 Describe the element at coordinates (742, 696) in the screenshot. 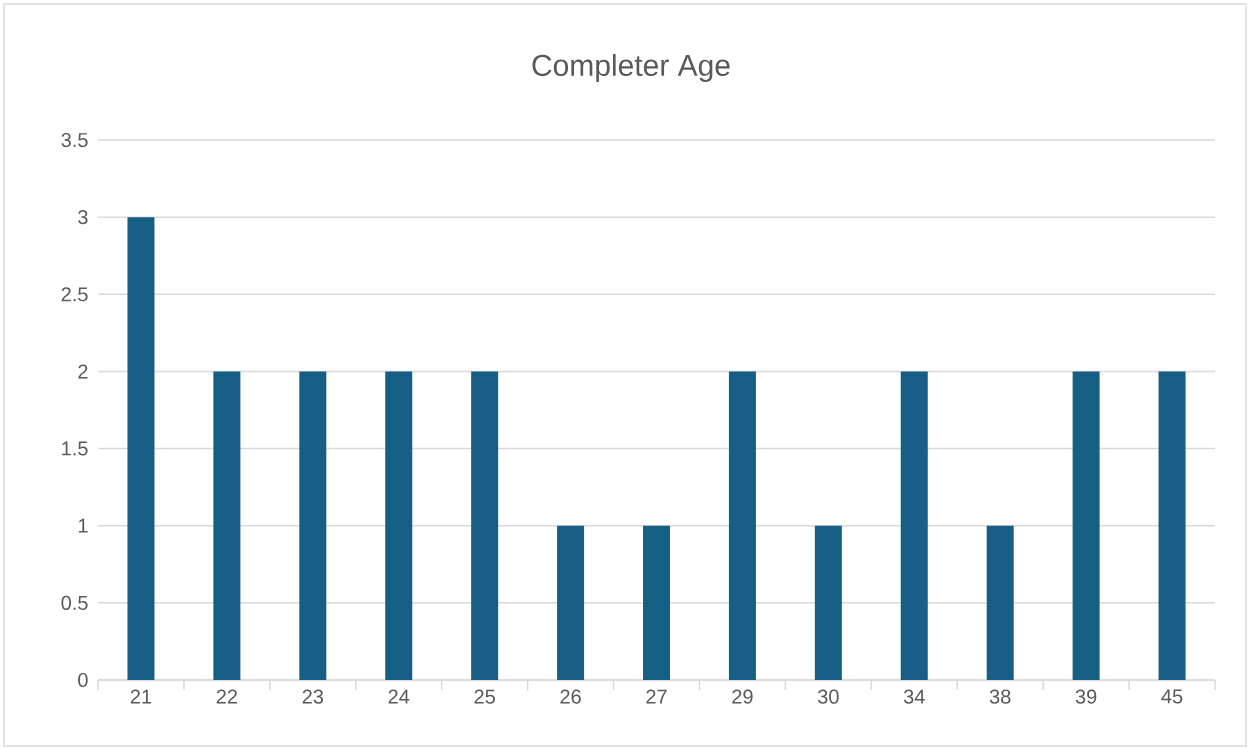

I see `x-tick-label: 29` at that location.